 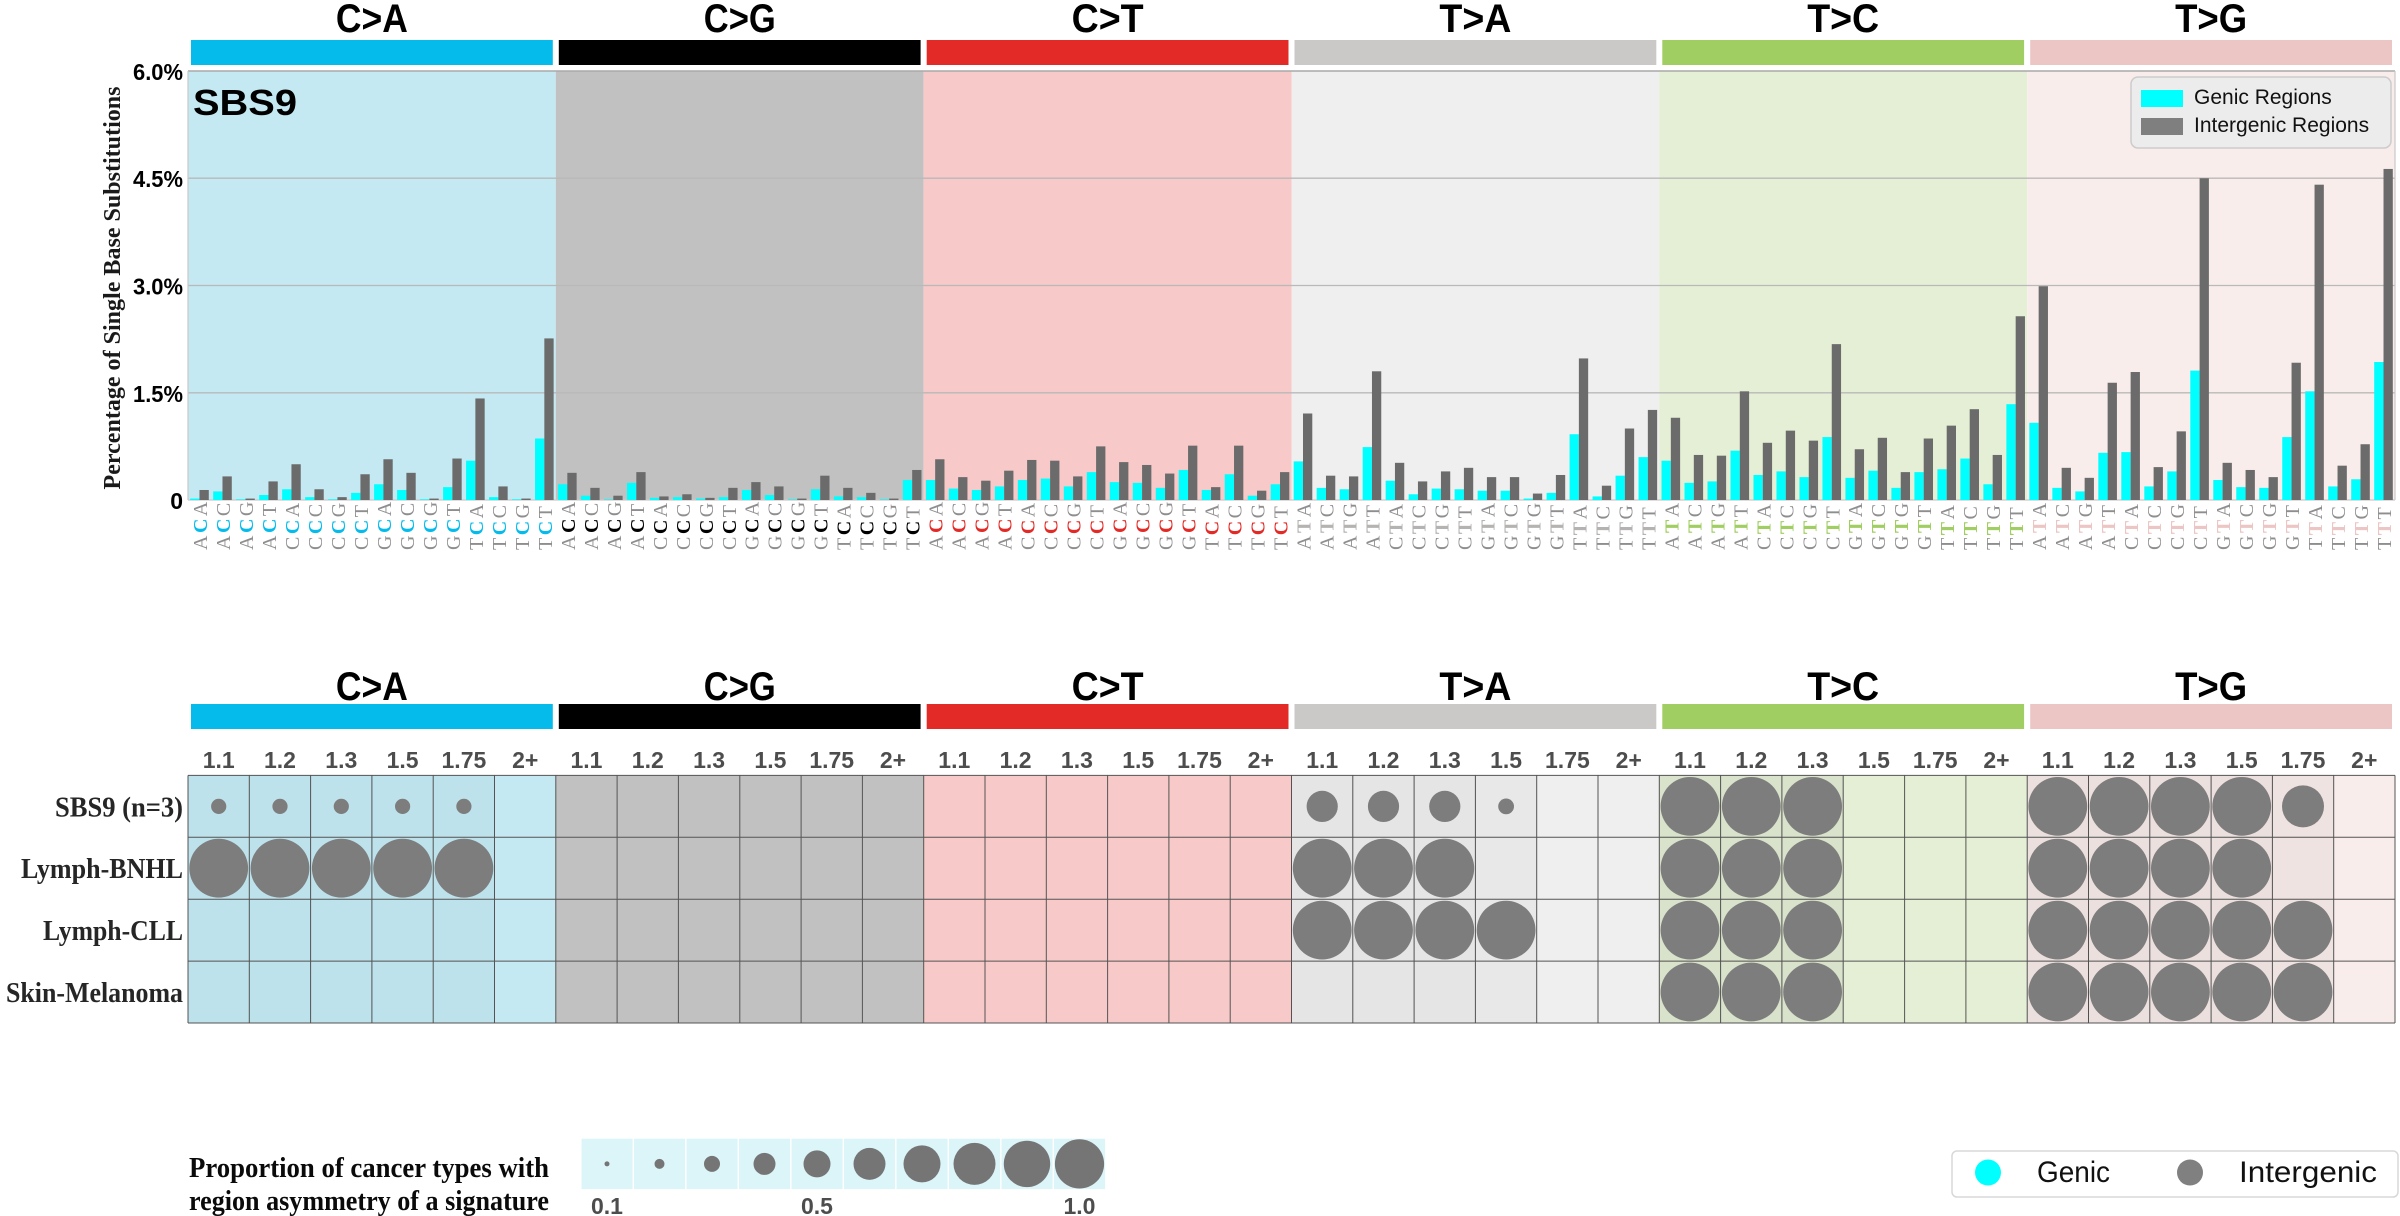 I want to click on svg-text: T>C, so click(x=1843, y=20).